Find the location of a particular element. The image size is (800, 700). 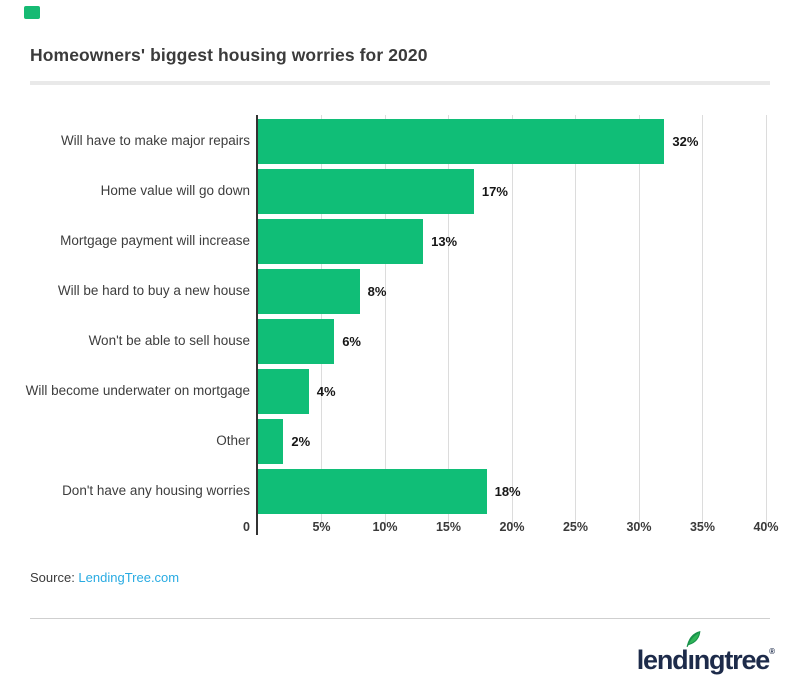

logo-text-part1: lend is located at coordinates (662, 660).